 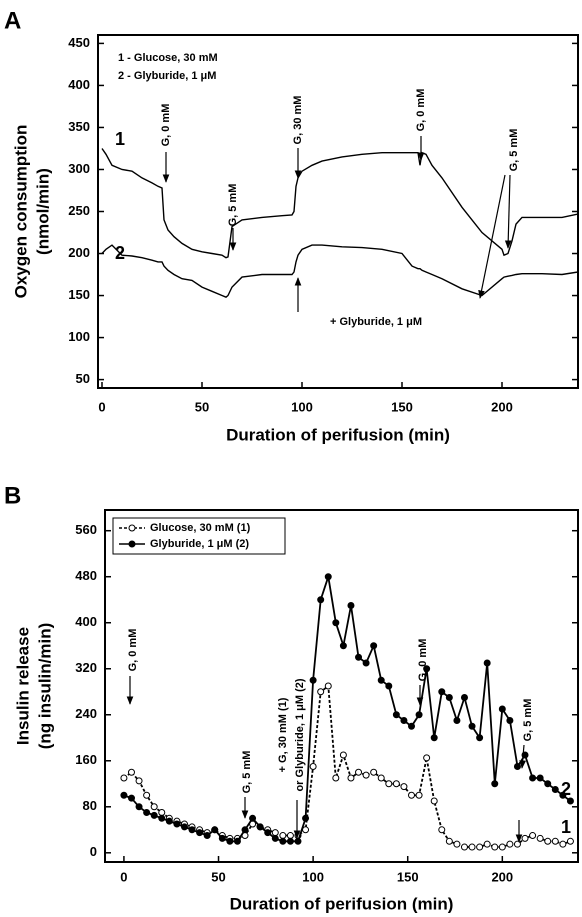 I want to click on y-axis-label: Insulin release, so click(x=22, y=686).